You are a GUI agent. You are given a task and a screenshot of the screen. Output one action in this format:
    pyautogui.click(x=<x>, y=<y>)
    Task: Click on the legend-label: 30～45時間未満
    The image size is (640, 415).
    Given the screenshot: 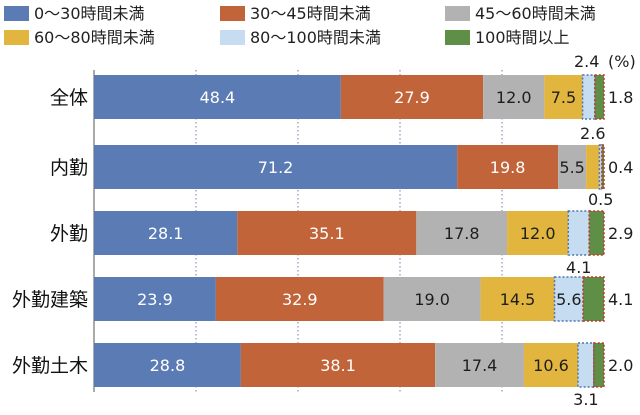 What is the action you would take?
    pyautogui.click(x=310, y=13)
    